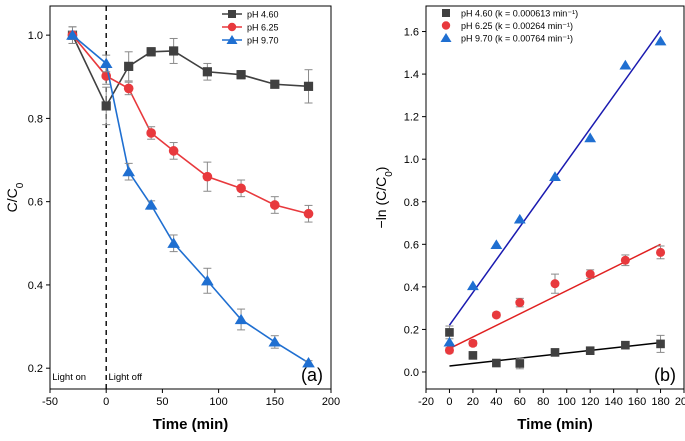 This screenshot has height=441, width=685. What do you see at coordinates (312, 375) in the screenshot?
I see `panel-label: (a)` at bounding box center [312, 375].